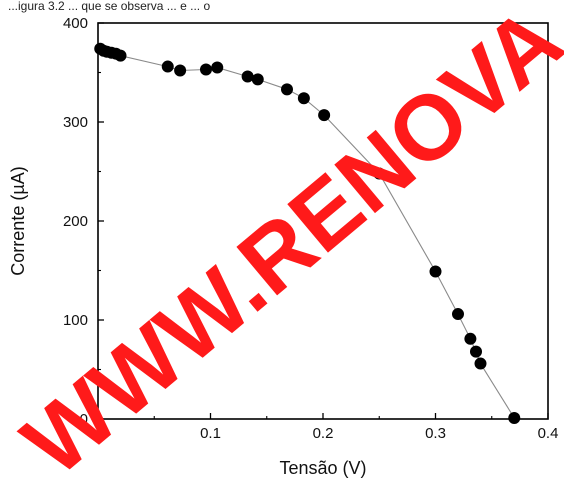 The width and height of the screenshot is (564, 479). What do you see at coordinates (210, 433) in the screenshot?
I see `x-tick-label: 0.1` at bounding box center [210, 433].